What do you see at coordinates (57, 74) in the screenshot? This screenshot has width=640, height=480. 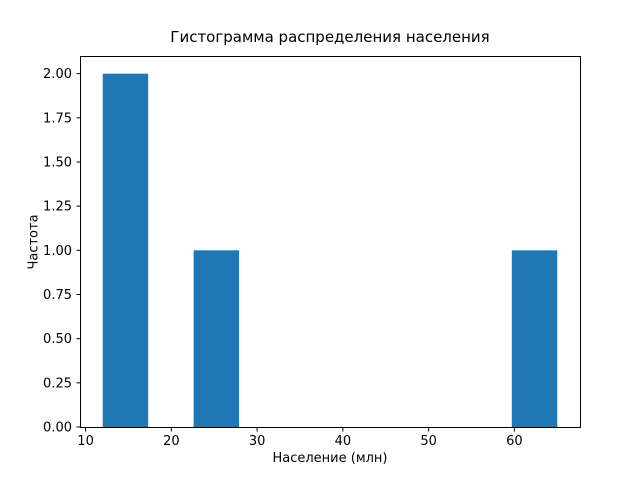 I see `y-tick-label: 2.00` at bounding box center [57, 74].